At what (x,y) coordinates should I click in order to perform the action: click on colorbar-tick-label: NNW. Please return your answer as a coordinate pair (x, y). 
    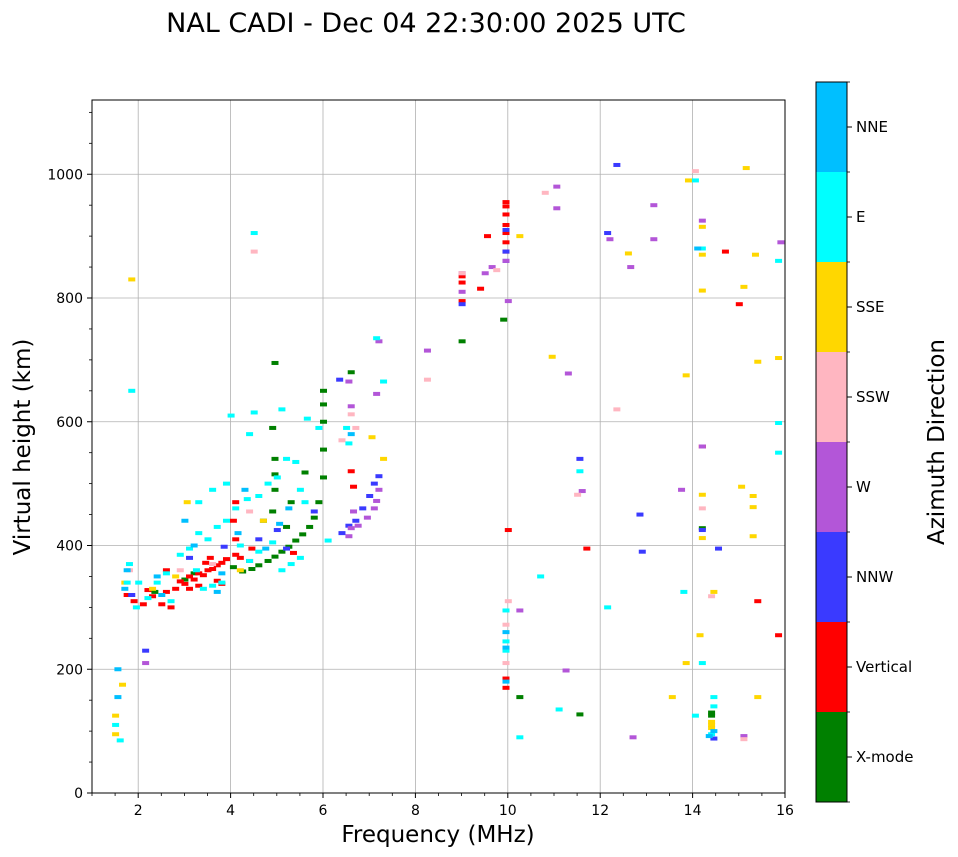
    Looking at the image, I should click on (874, 577).